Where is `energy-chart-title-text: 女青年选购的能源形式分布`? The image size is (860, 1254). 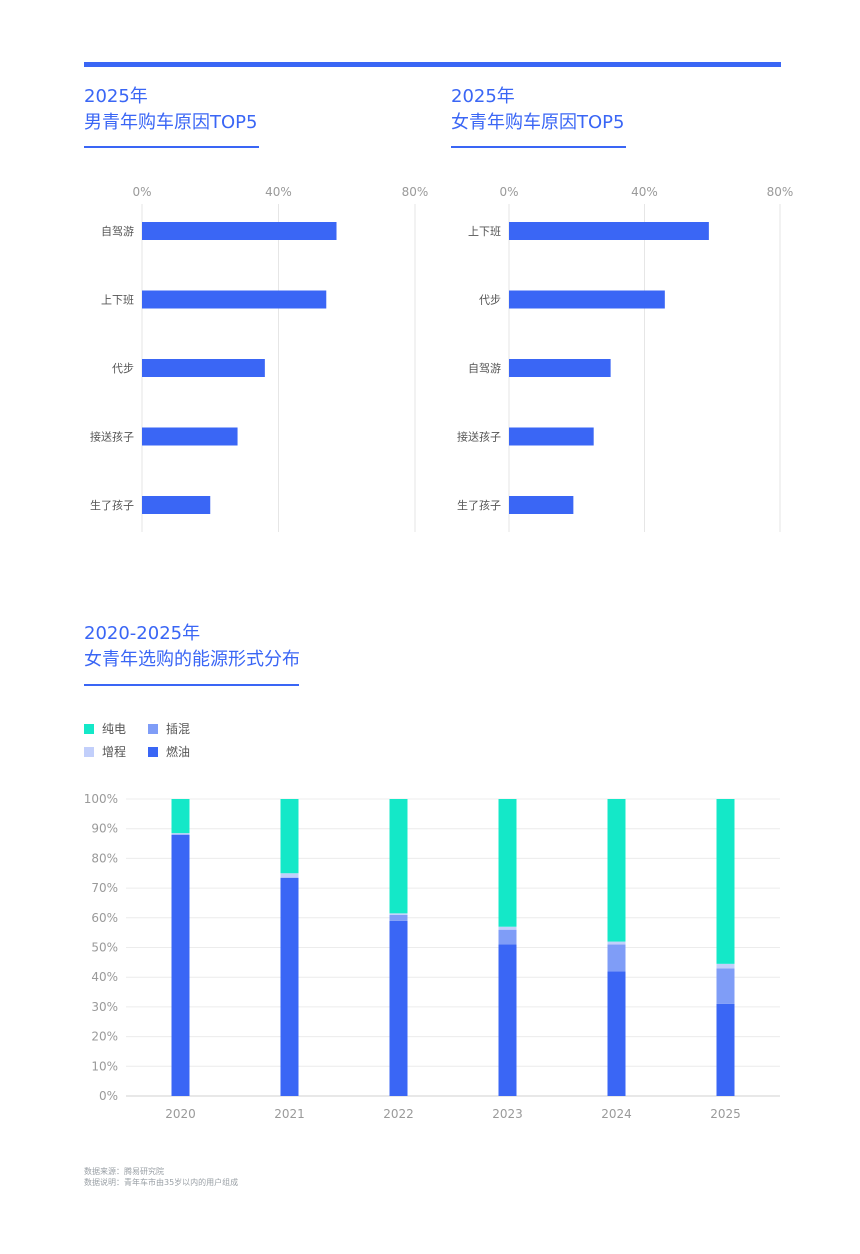
energy-chart-title-text: 女青年选购的能源形式分布 is located at coordinates (192, 659).